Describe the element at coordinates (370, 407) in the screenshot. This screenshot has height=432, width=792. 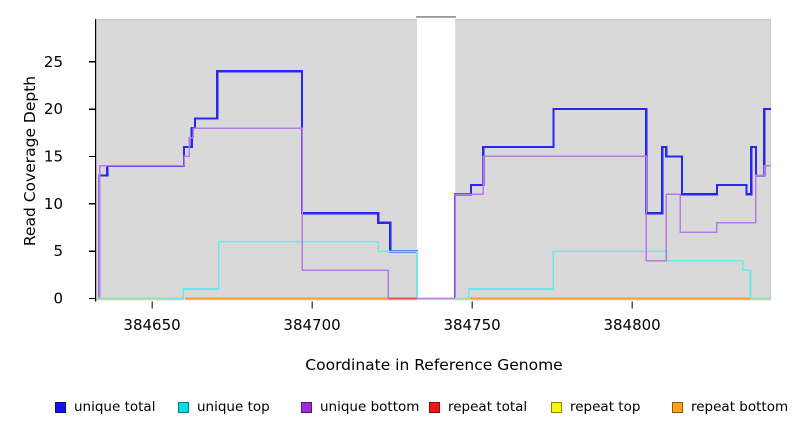
I see `legend-label: unique bottom` at that location.